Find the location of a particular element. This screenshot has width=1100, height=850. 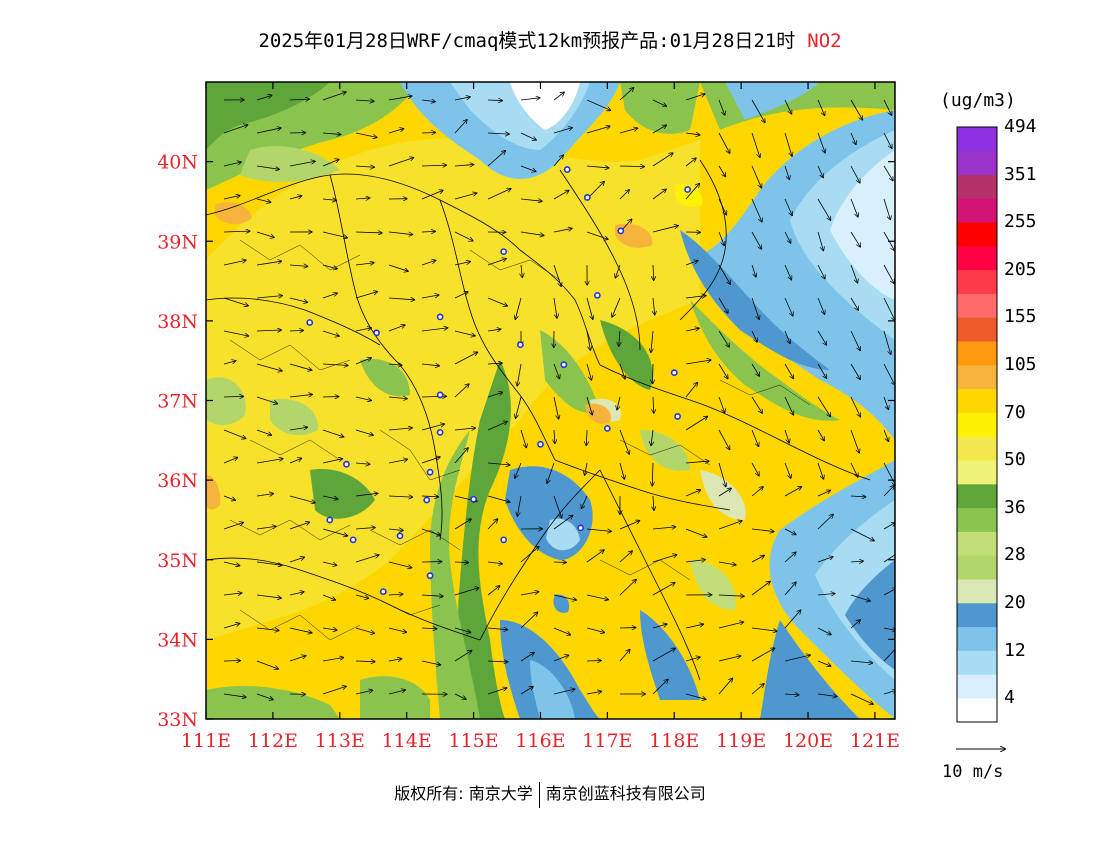

colorbar-label: 105 is located at coordinates (1020, 364).